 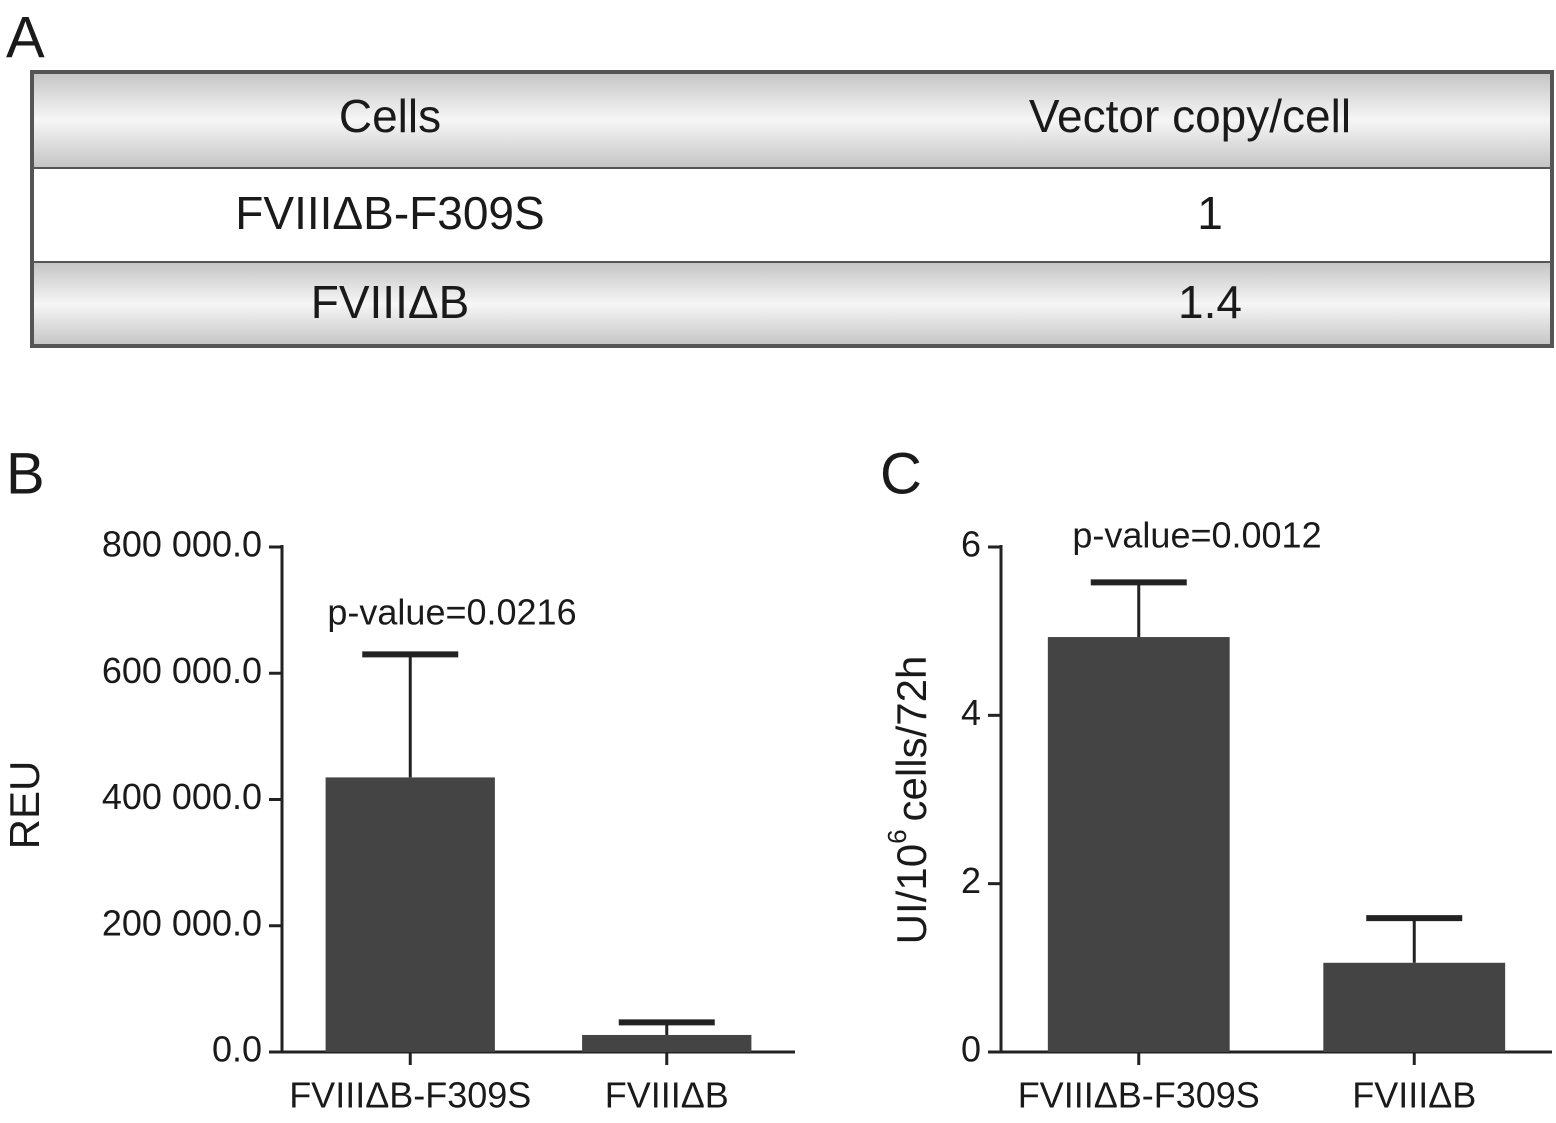 What do you see at coordinates (182, 922) in the screenshot?
I see `y-tick-label: 200 000.0` at bounding box center [182, 922].